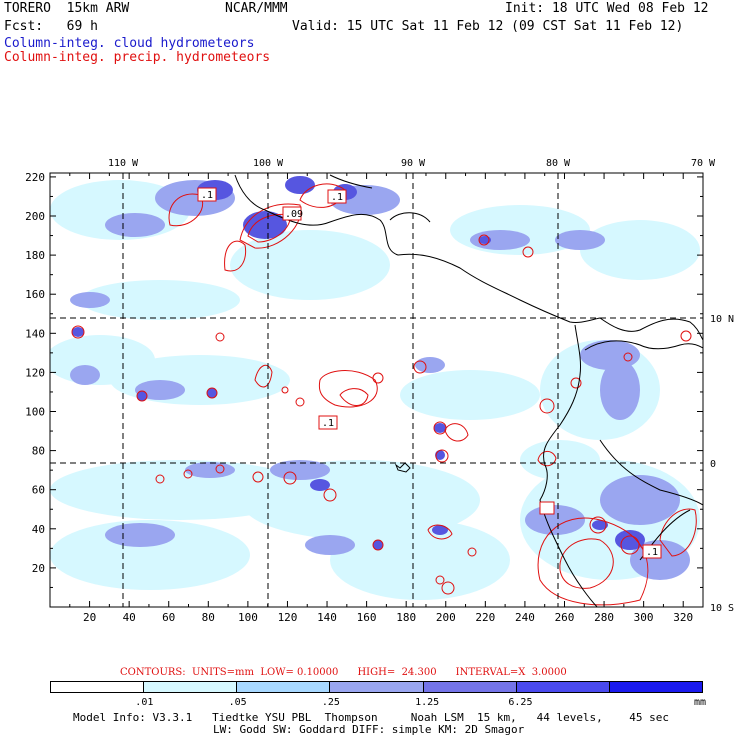 Image resolution: width=740 pixels, height=740 pixels. What do you see at coordinates (208, 617) in the screenshot?
I see `x-index-label: 80` at bounding box center [208, 617].